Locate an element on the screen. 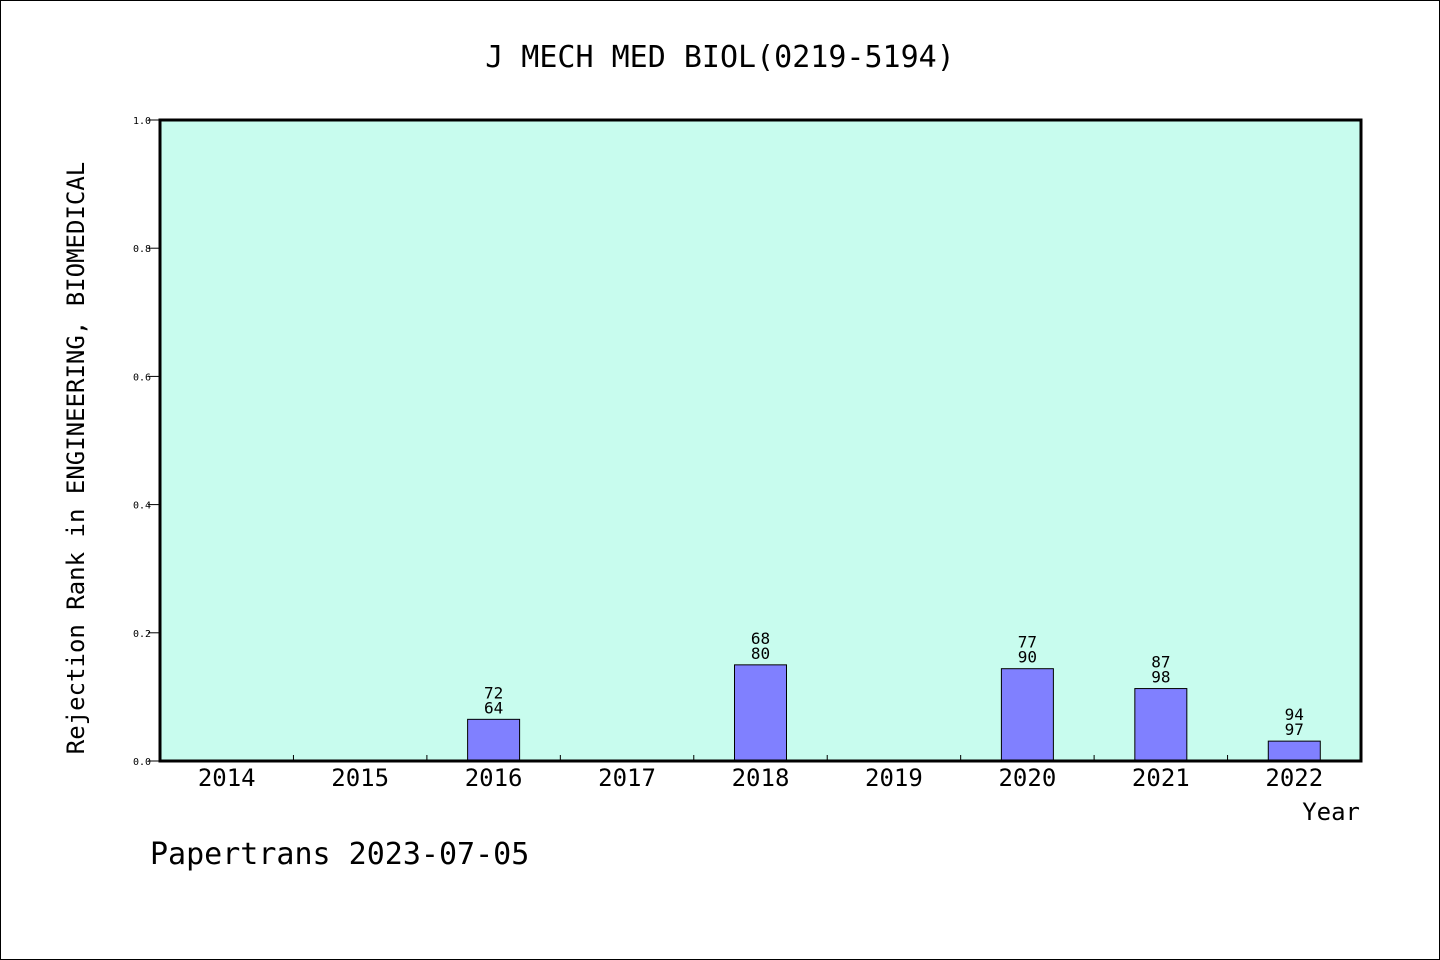  bar-2016 is located at coordinates (494, 740).